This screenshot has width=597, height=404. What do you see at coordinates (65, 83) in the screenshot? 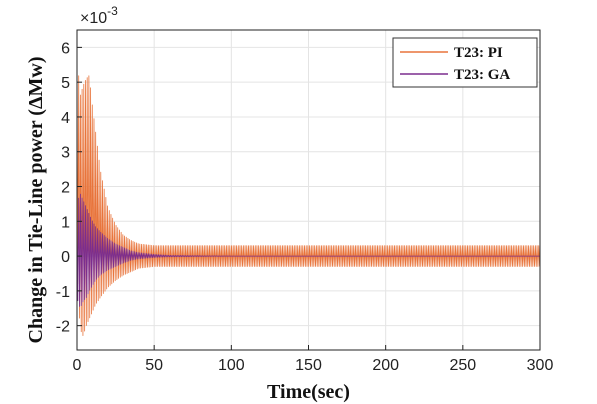
I see `y-tick-label: 5` at bounding box center [65, 83].